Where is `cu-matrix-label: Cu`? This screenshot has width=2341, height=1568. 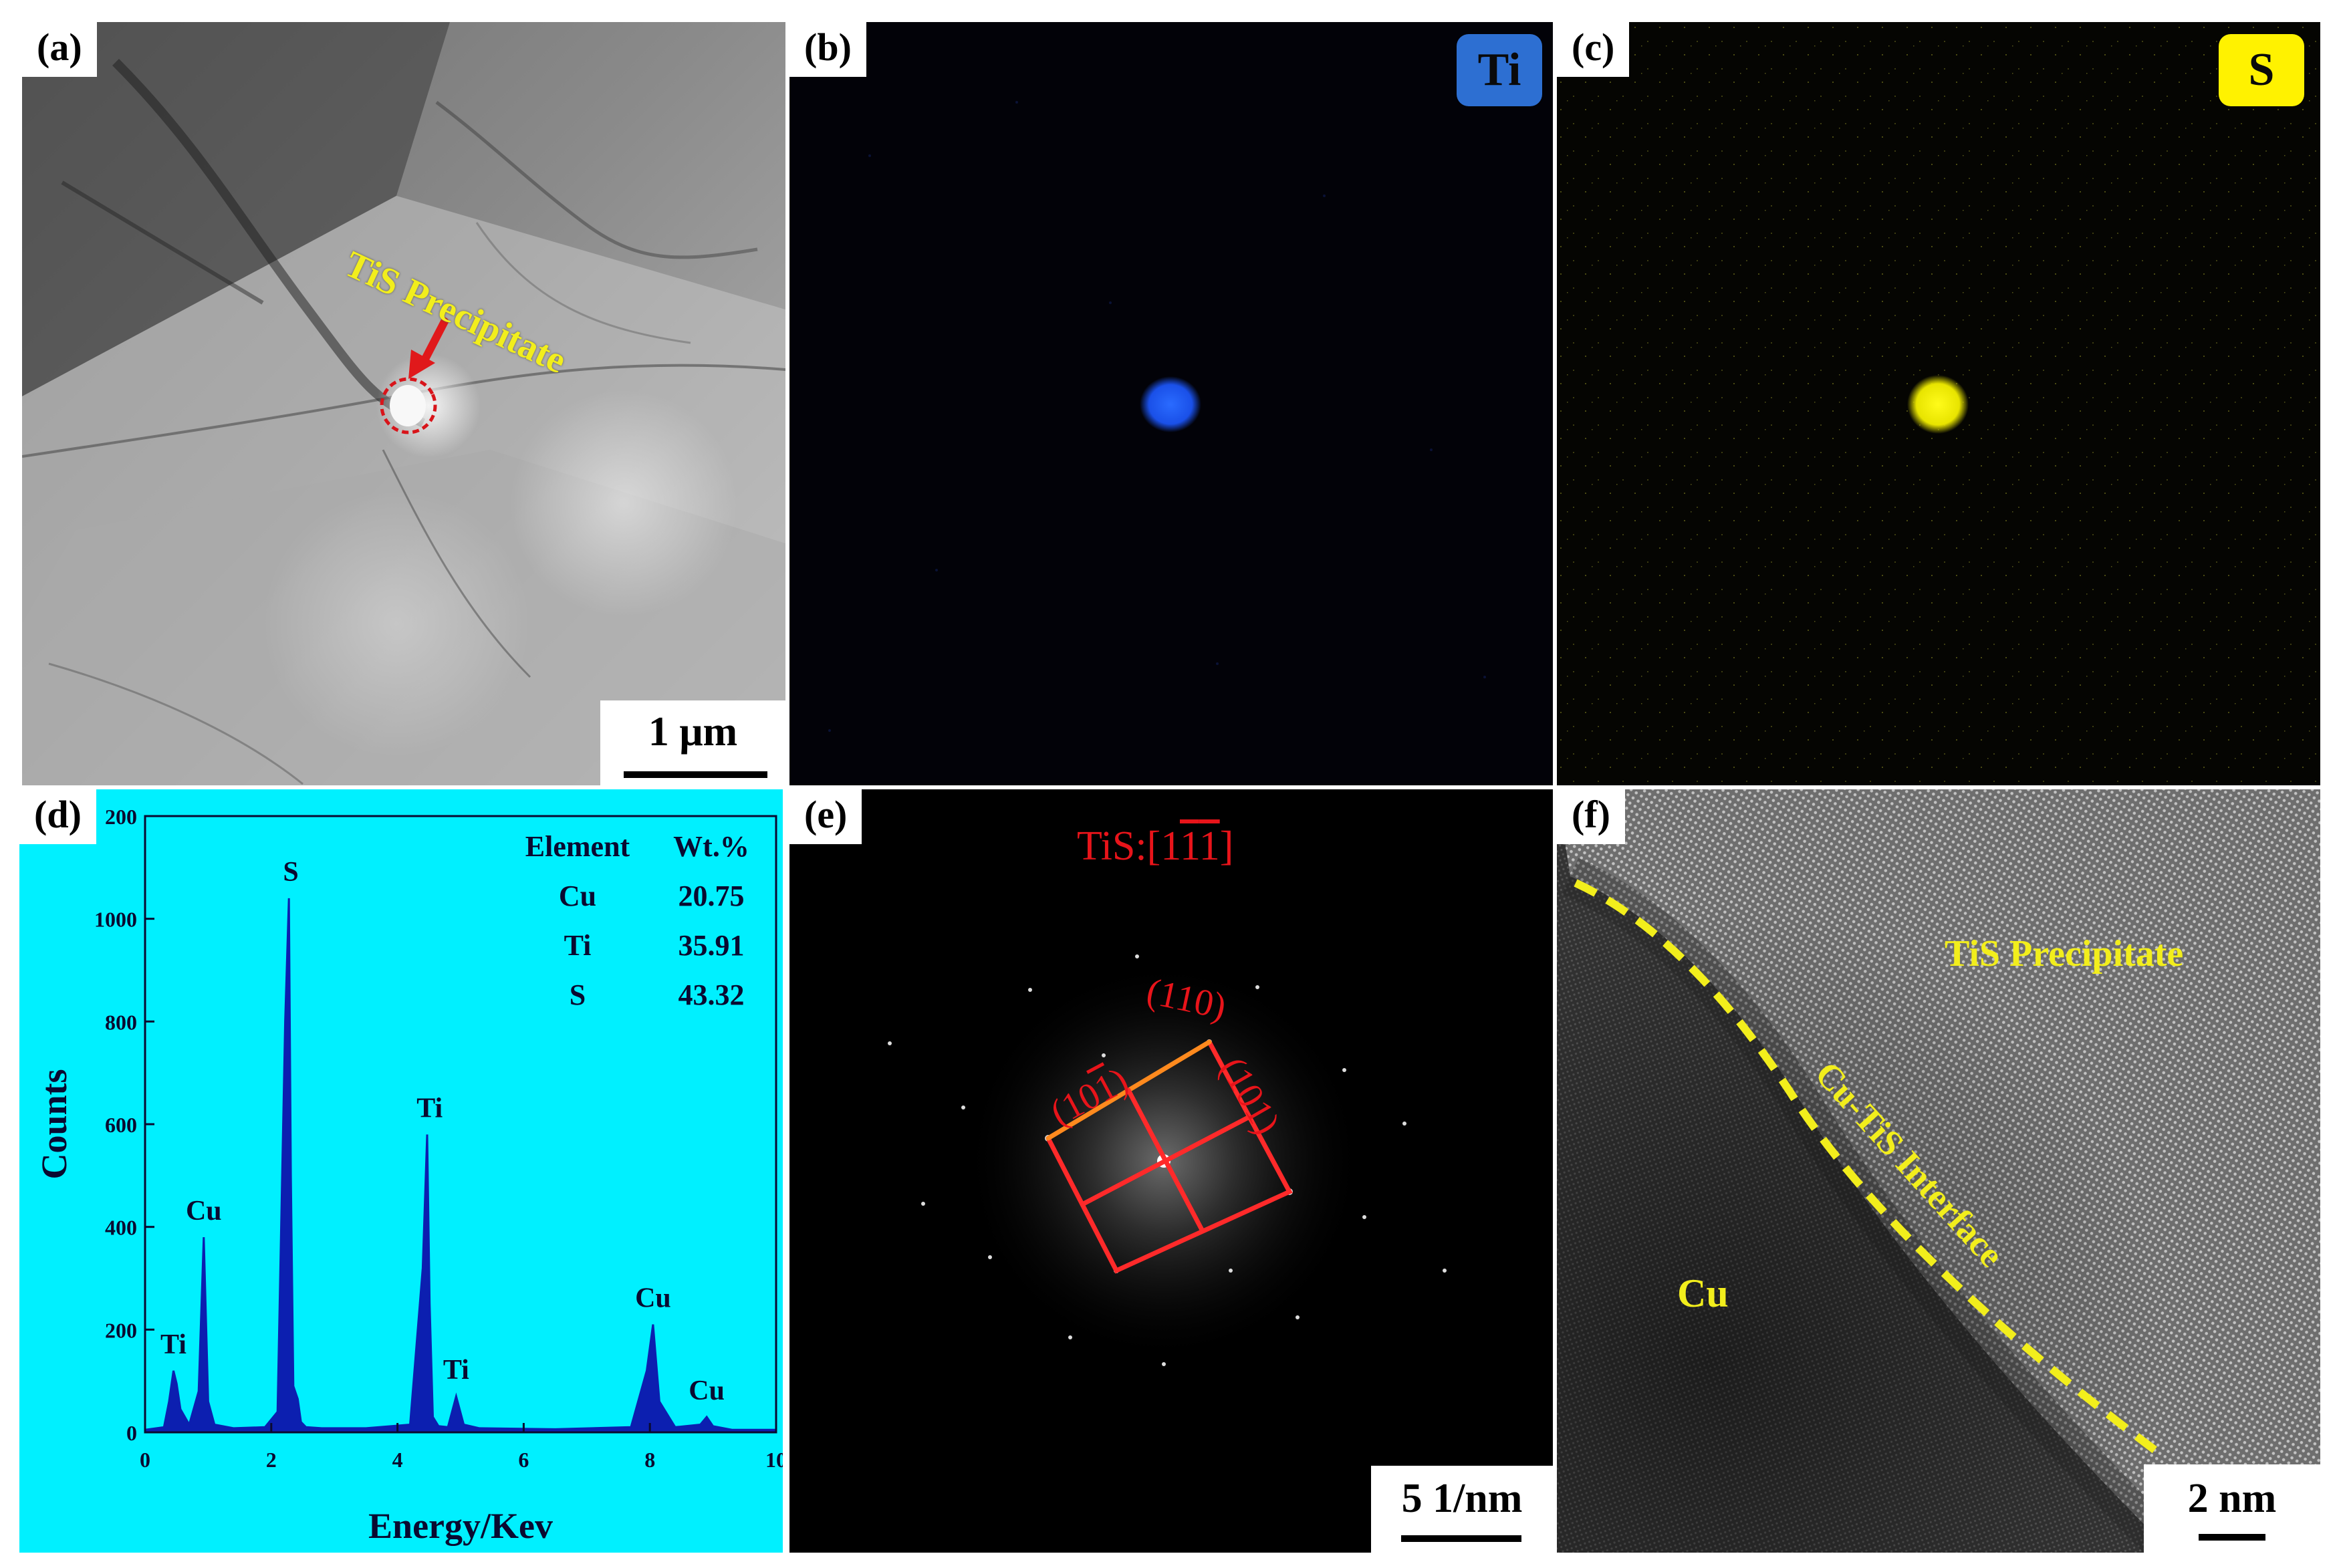 cu-matrix-label: Cu is located at coordinates (1703, 1293).